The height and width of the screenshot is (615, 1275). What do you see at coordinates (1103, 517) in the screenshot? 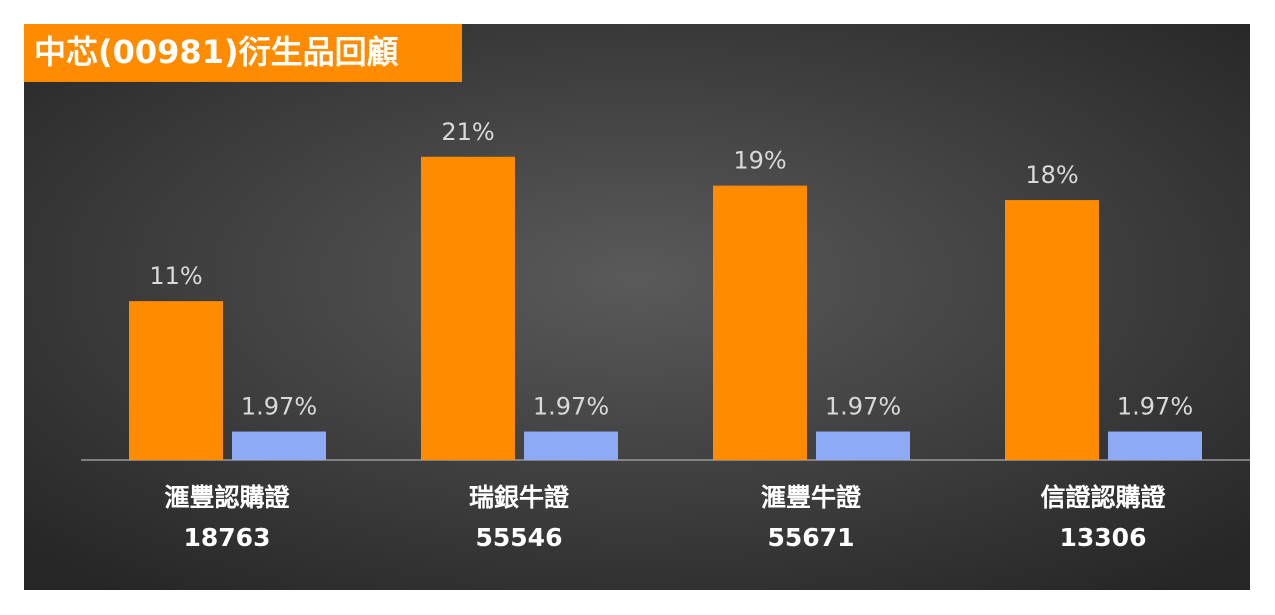
I see `x-tick-label: 信證認購證 13306` at bounding box center [1103, 517].